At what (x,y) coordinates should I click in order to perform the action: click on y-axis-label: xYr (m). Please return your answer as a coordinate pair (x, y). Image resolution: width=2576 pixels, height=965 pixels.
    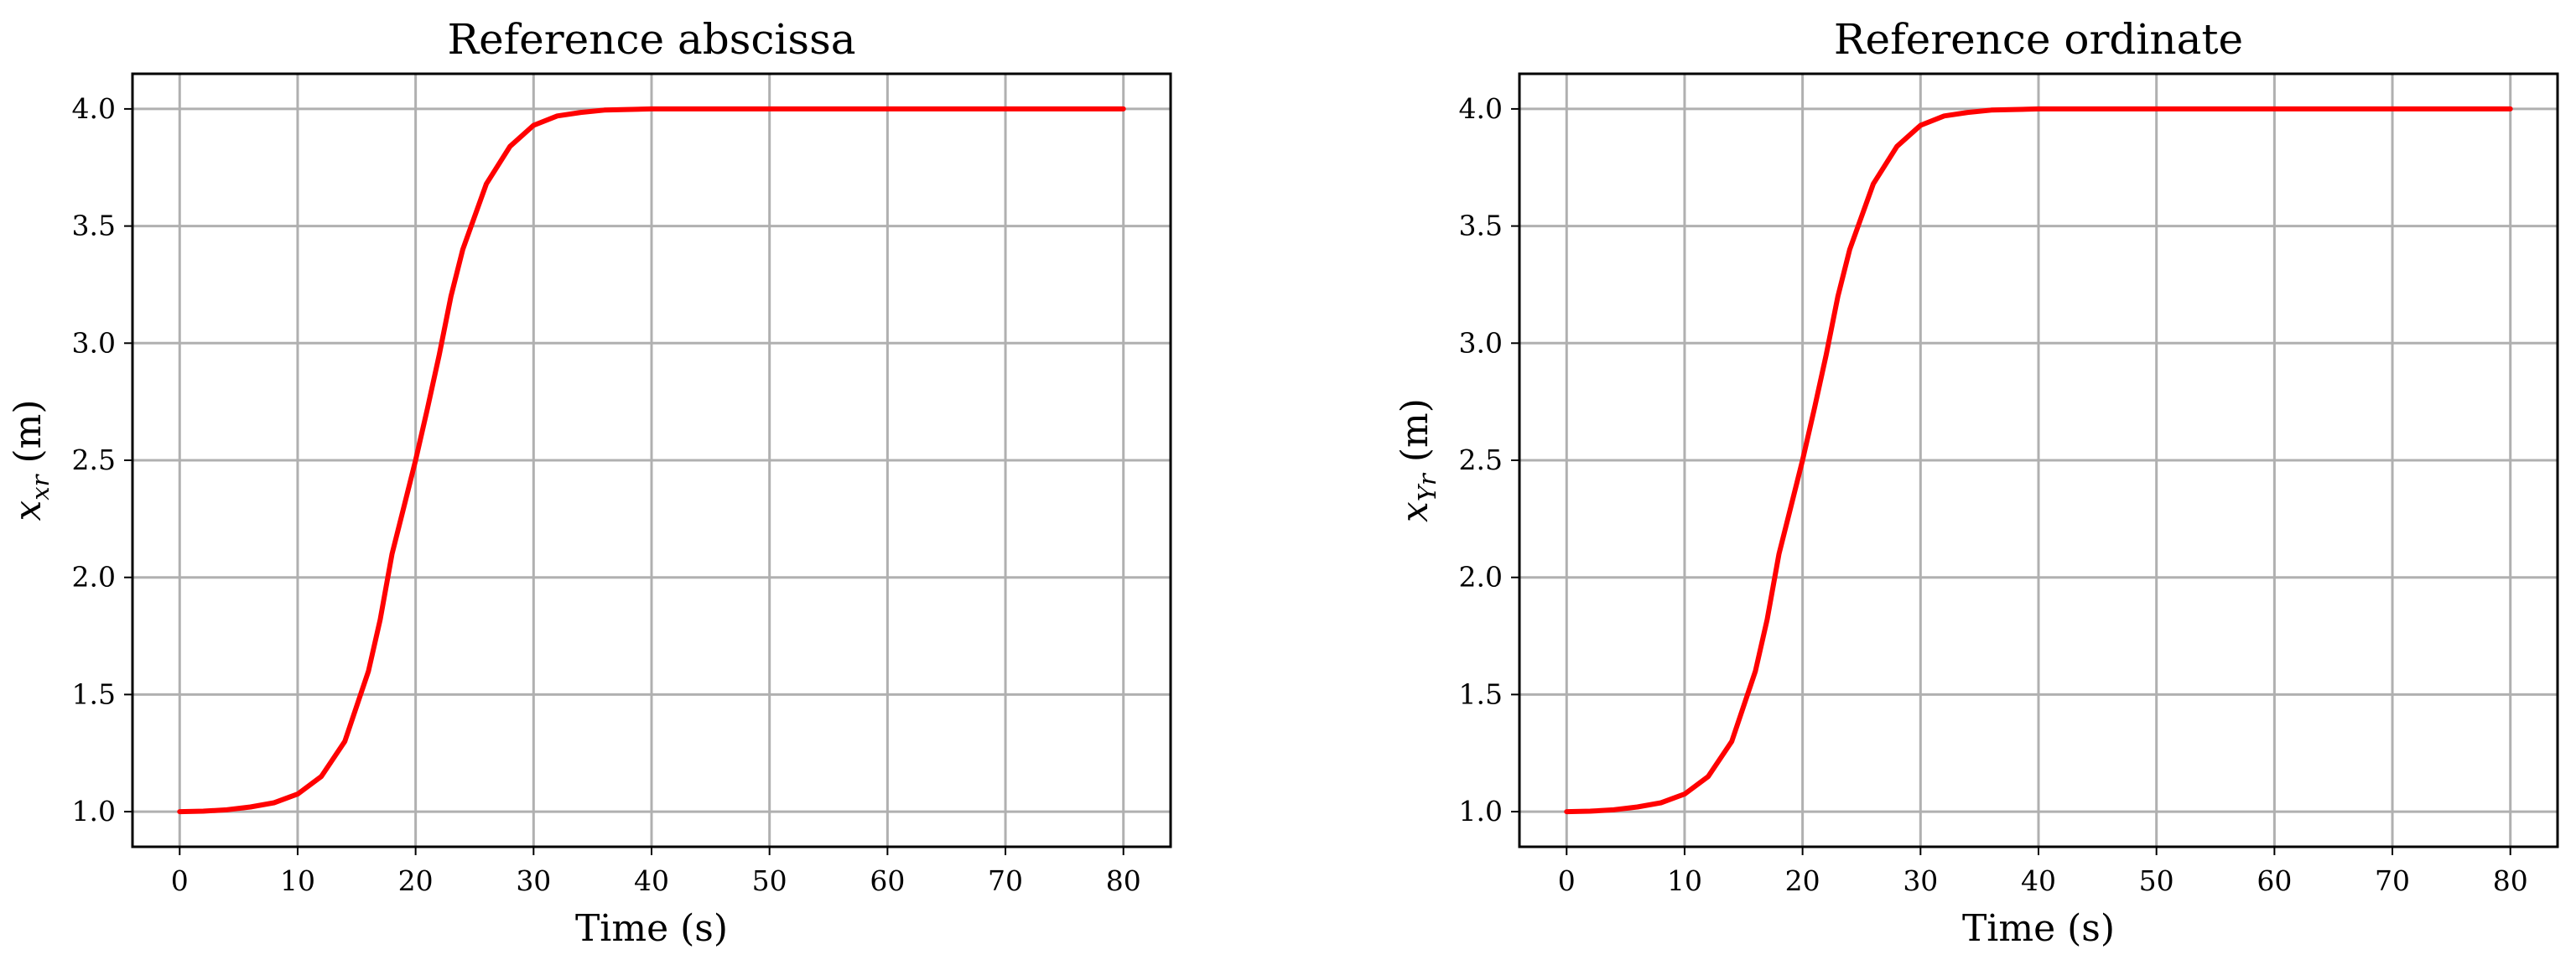
    Looking at the image, I should click on (1417, 460).